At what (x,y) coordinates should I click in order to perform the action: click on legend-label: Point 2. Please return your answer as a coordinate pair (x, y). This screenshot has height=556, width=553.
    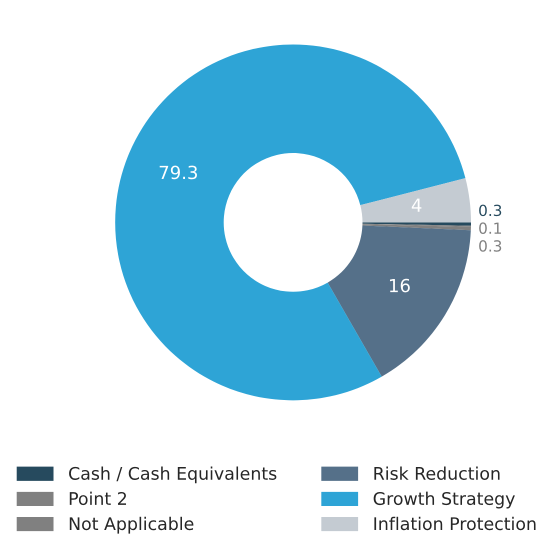
    Looking at the image, I should click on (98, 499).